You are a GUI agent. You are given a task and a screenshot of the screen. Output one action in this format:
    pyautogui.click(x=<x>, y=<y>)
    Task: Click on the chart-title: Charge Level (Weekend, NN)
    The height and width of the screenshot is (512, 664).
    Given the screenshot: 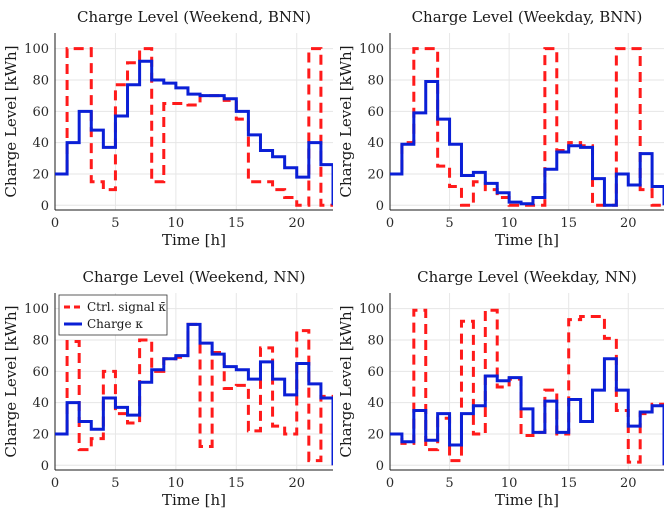 What is the action you would take?
    pyautogui.click(x=194, y=277)
    